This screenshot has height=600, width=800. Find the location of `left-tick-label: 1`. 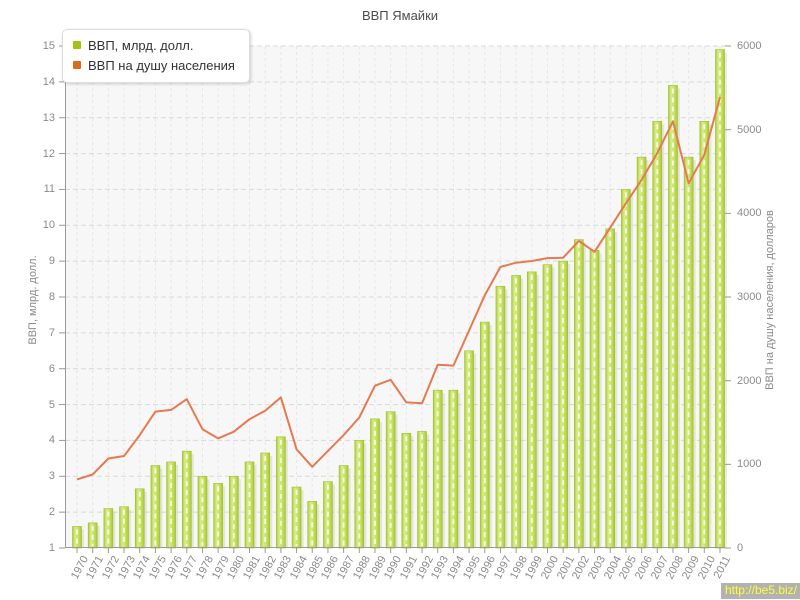

left-tick-label: 1 is located at coordinates (51, 548).